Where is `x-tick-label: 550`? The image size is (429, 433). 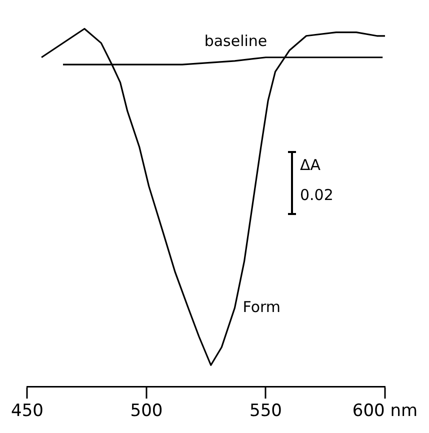 x-tick-label: 550 is located at coordinates (266, 411).